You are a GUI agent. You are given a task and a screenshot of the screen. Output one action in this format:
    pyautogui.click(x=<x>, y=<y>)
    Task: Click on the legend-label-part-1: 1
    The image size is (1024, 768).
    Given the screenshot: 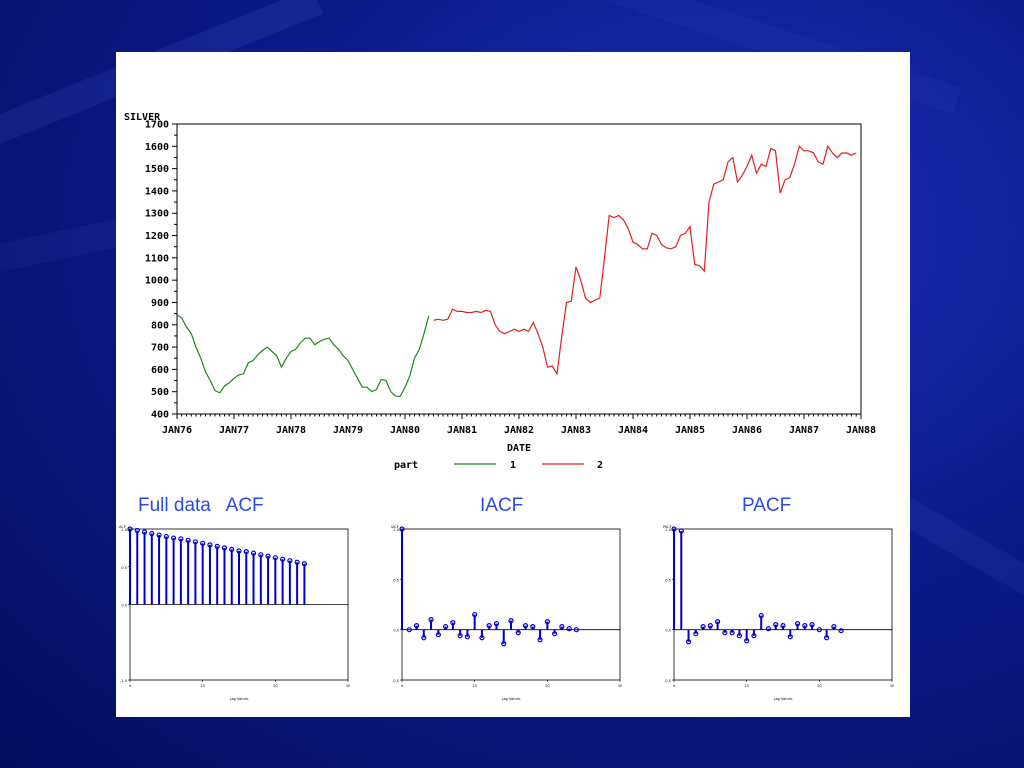 What is the action you would take?
    pyautogui.click(x=513, y=465)
    